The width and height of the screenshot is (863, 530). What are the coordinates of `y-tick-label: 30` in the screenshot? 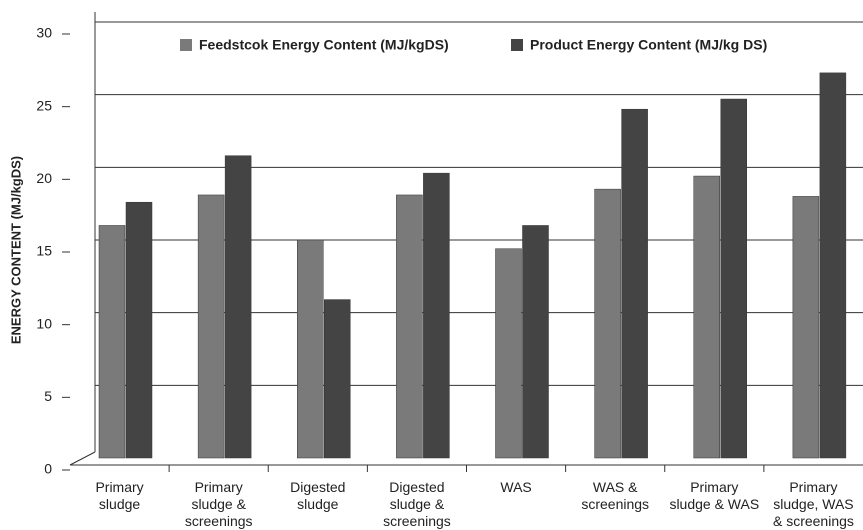 It's located at (44, 33).